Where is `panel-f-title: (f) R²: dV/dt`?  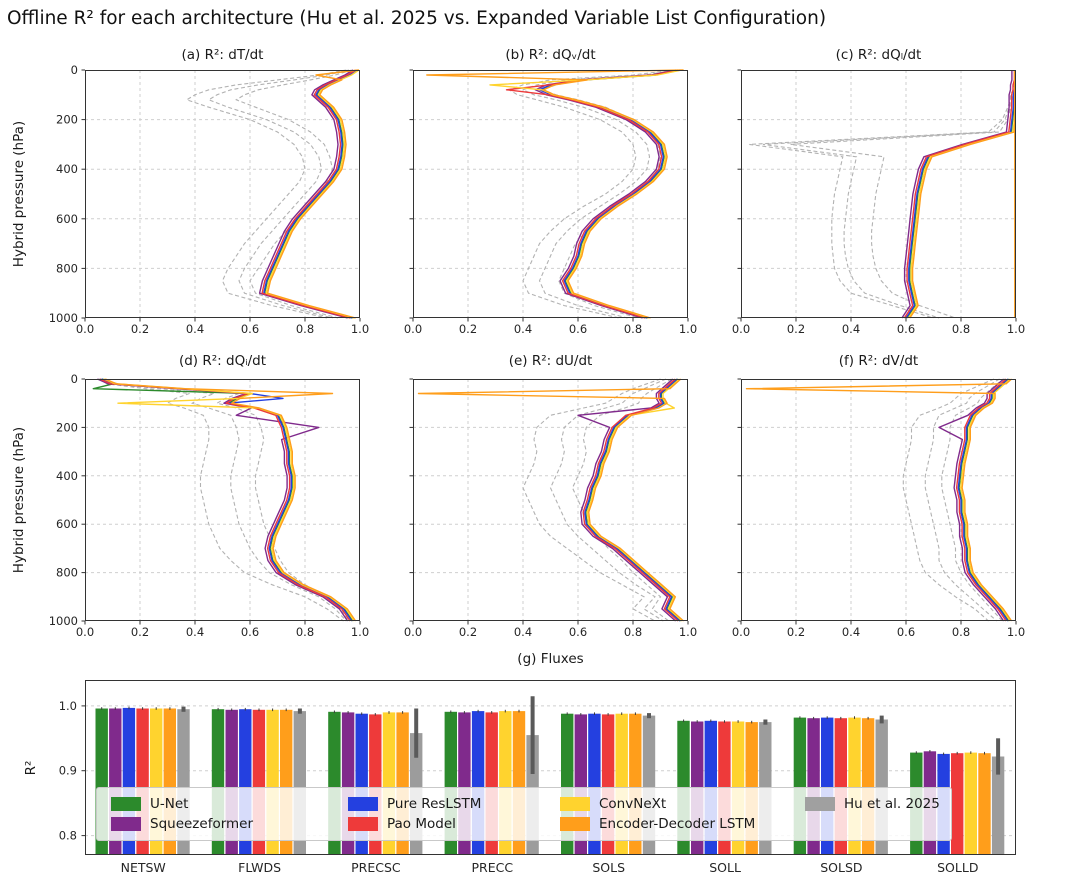 panel-f-title: (f) R²: dV/dt is located at coordinates (878, 361).